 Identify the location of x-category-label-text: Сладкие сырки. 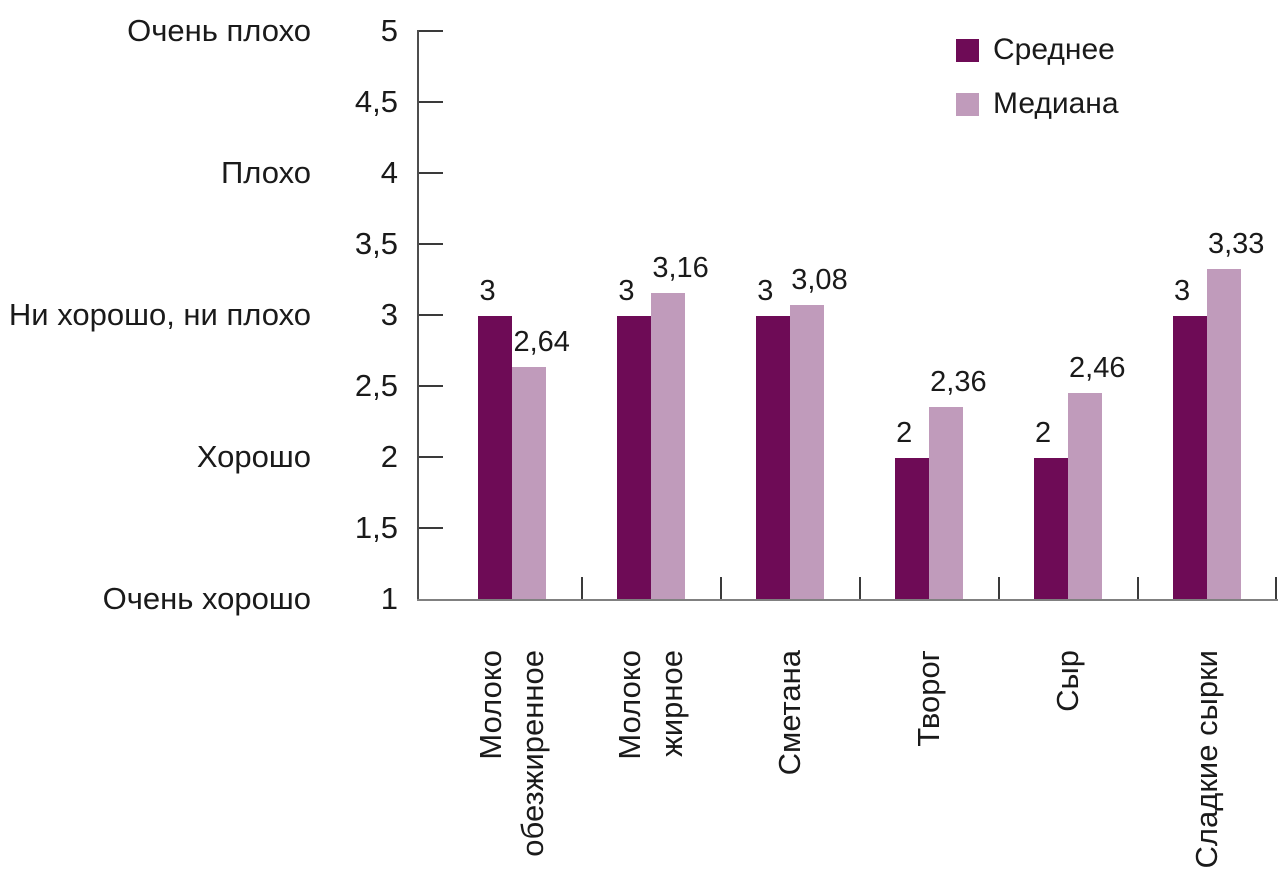
(1206, 759).